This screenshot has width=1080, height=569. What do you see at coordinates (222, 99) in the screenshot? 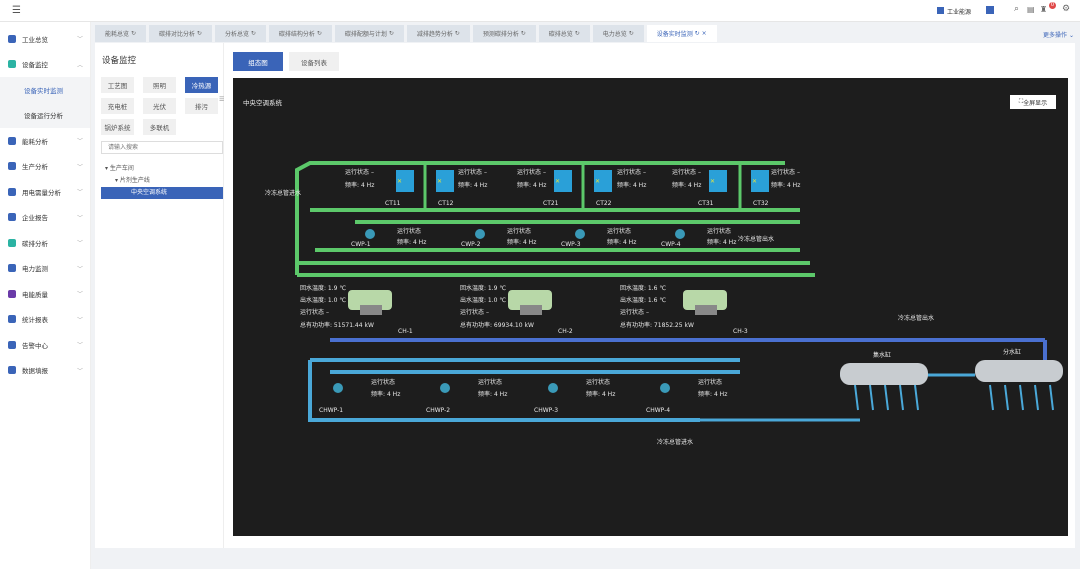
I see `collapse-icon: ☰` at bounding box center [222, 99].